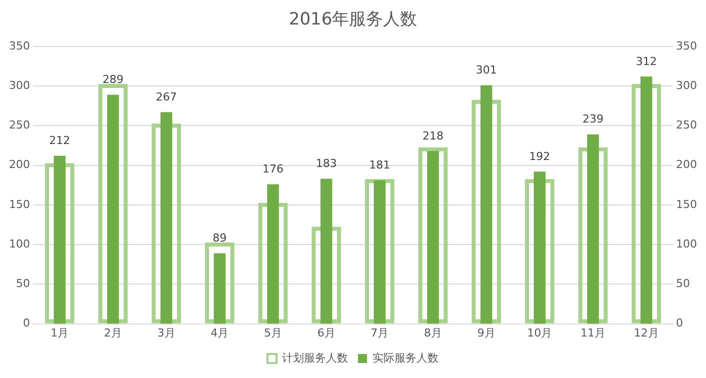  Describe the element at coordinates (379, 165) in the screenshot. I see `data-label: 181` at that location.